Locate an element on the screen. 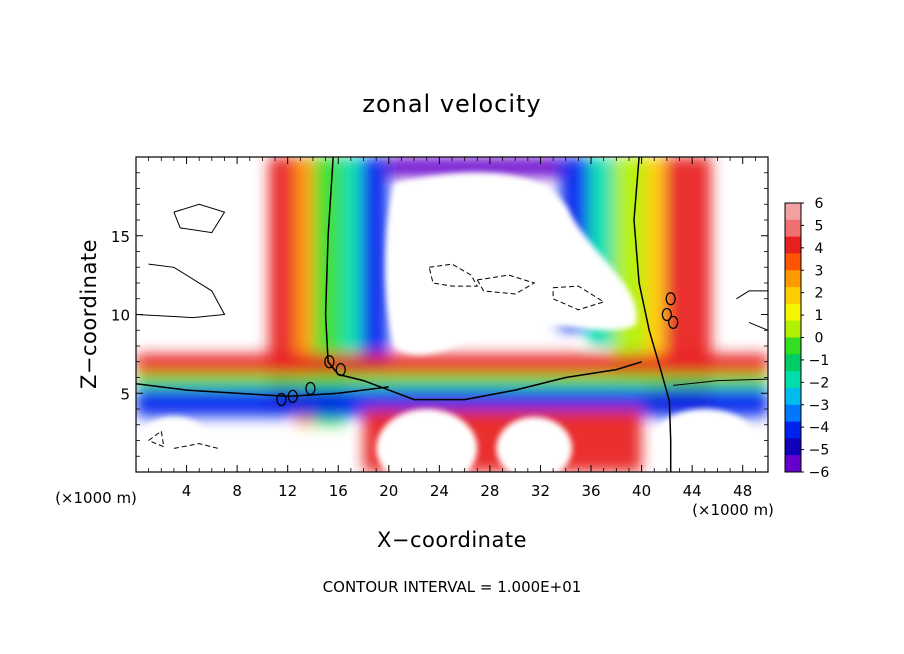 The image size is (904, 654). contour-right-upper is located at coordinates (752, 295).